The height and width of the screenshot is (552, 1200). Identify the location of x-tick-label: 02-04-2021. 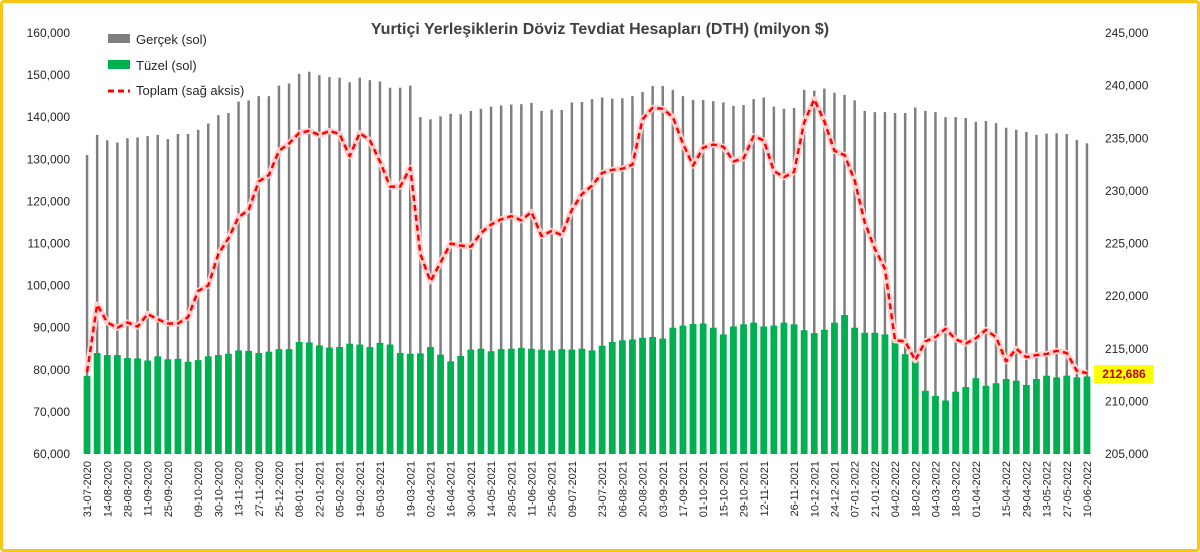
(431, 489).